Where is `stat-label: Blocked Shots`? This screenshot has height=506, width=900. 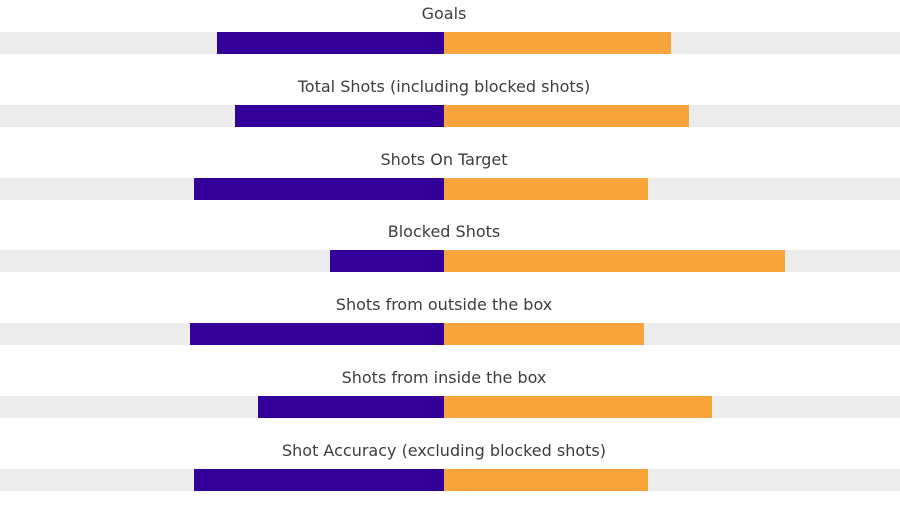 stat-label: Blocked Shots is located at coordinates (444, 232).